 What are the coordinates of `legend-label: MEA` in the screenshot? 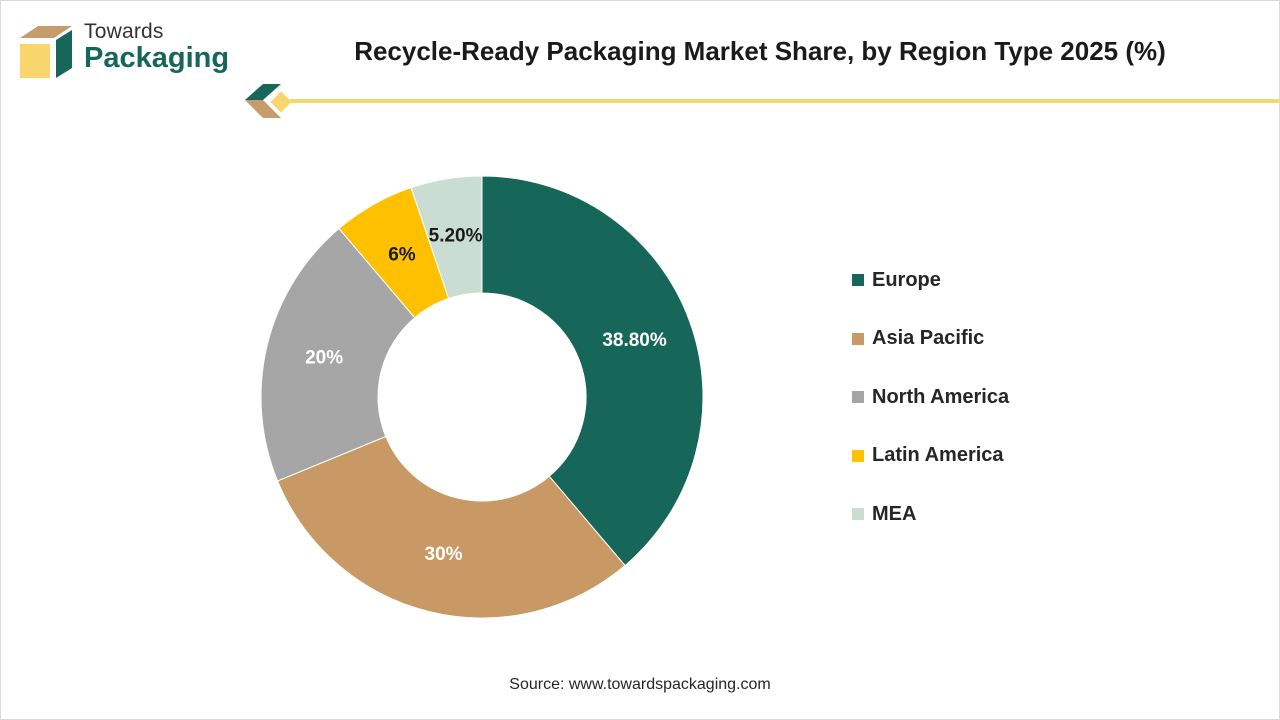 It's located at (894, 513).